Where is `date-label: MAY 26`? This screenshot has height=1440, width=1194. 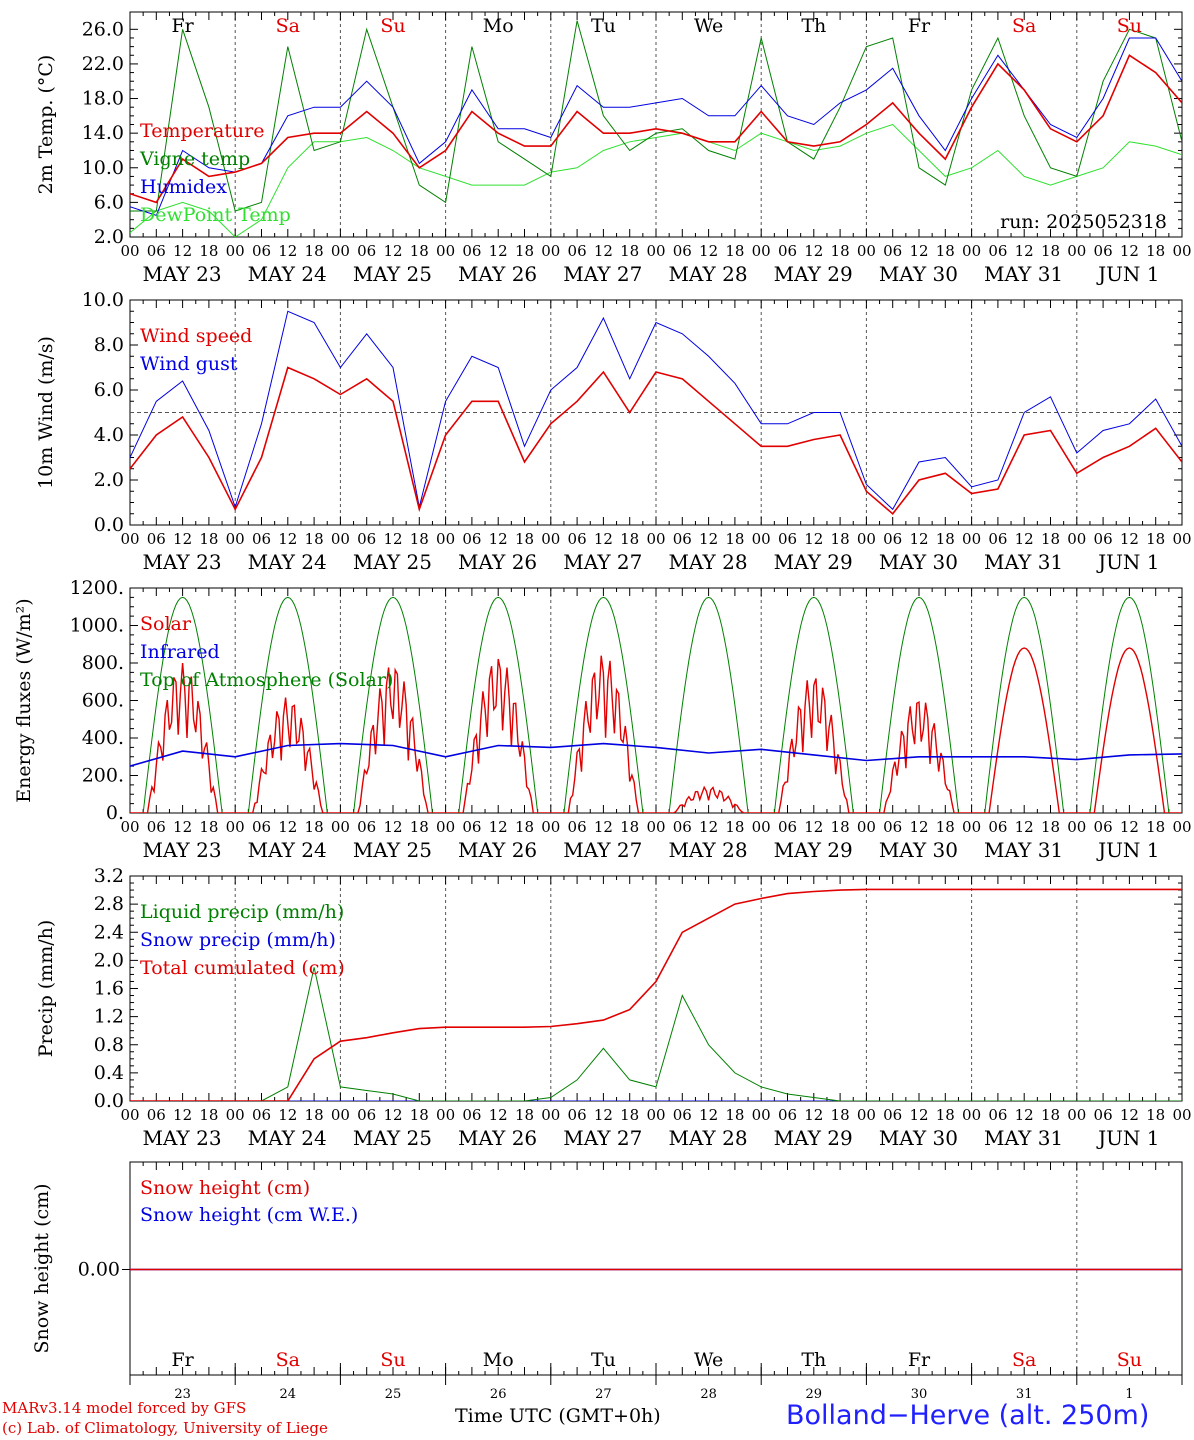
date-label: MAY 26 is located at coordinates (497, 562).